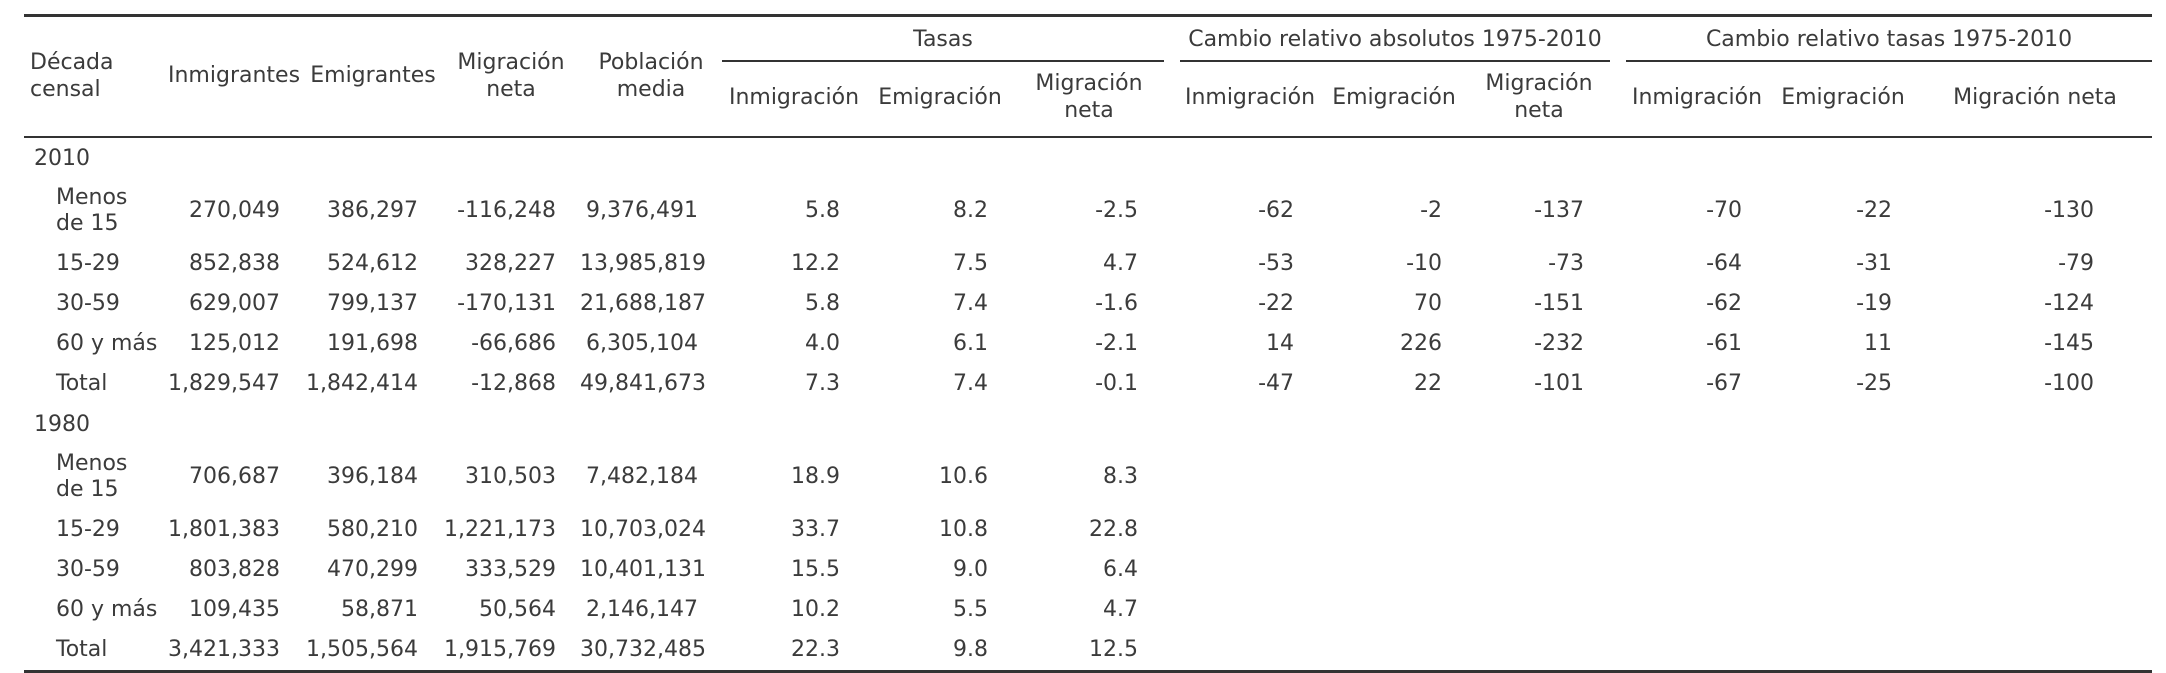 The width and height of the screenshot is (2166, 673). I want to click on cell: -2.1, so click(1116, 343).